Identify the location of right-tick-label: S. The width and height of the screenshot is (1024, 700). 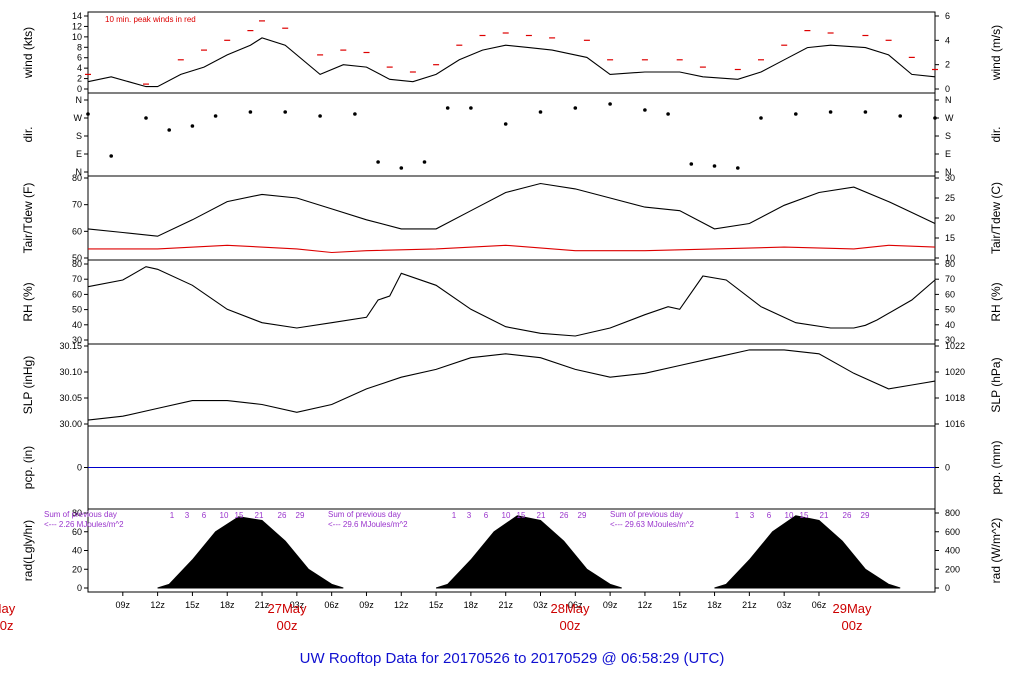
(948, 136).